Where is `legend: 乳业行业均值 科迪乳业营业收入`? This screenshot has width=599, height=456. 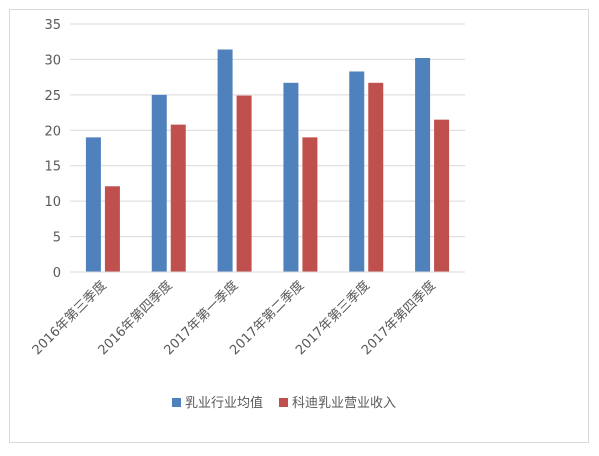
legend: 乳业行业均值 科迪乳业营业收入 is located at coordinates (284, 403).